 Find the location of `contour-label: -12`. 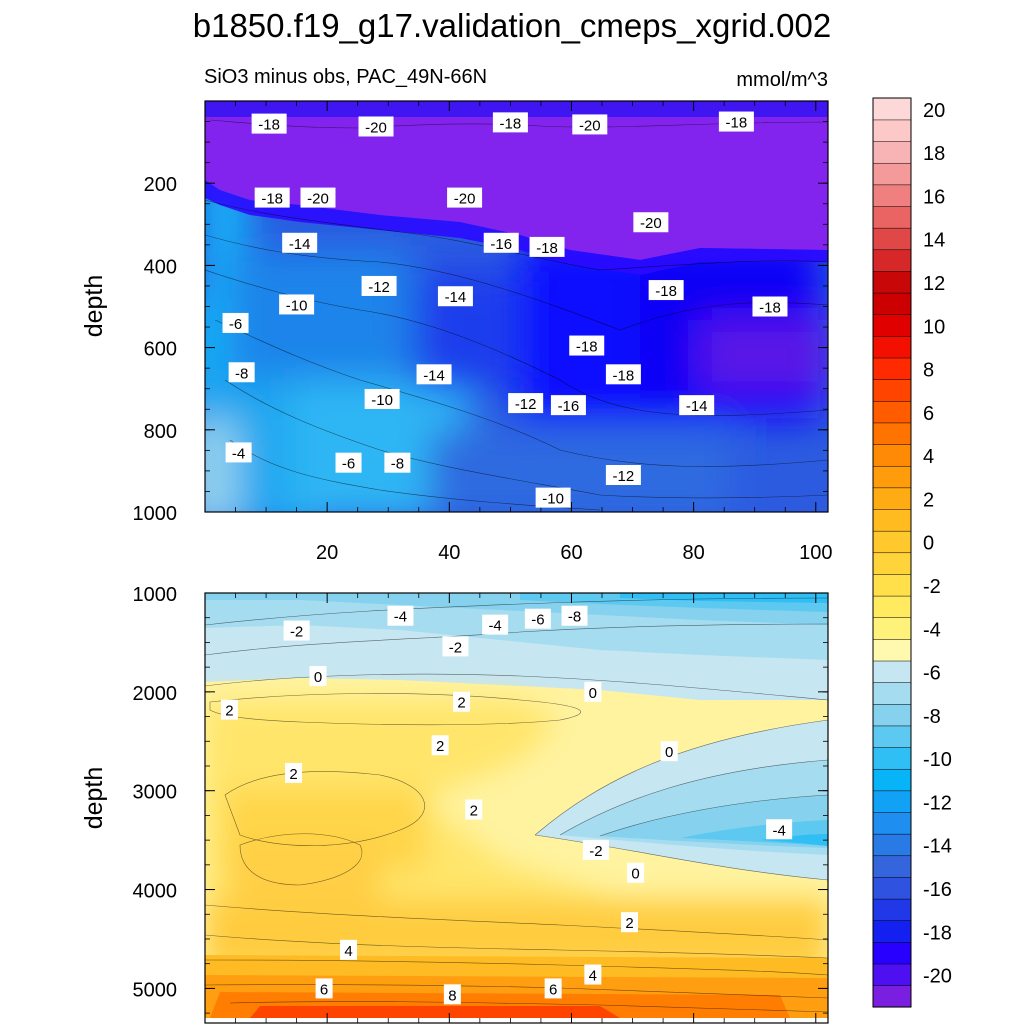

contour-label: -12 is located at coordinates (623, 475).